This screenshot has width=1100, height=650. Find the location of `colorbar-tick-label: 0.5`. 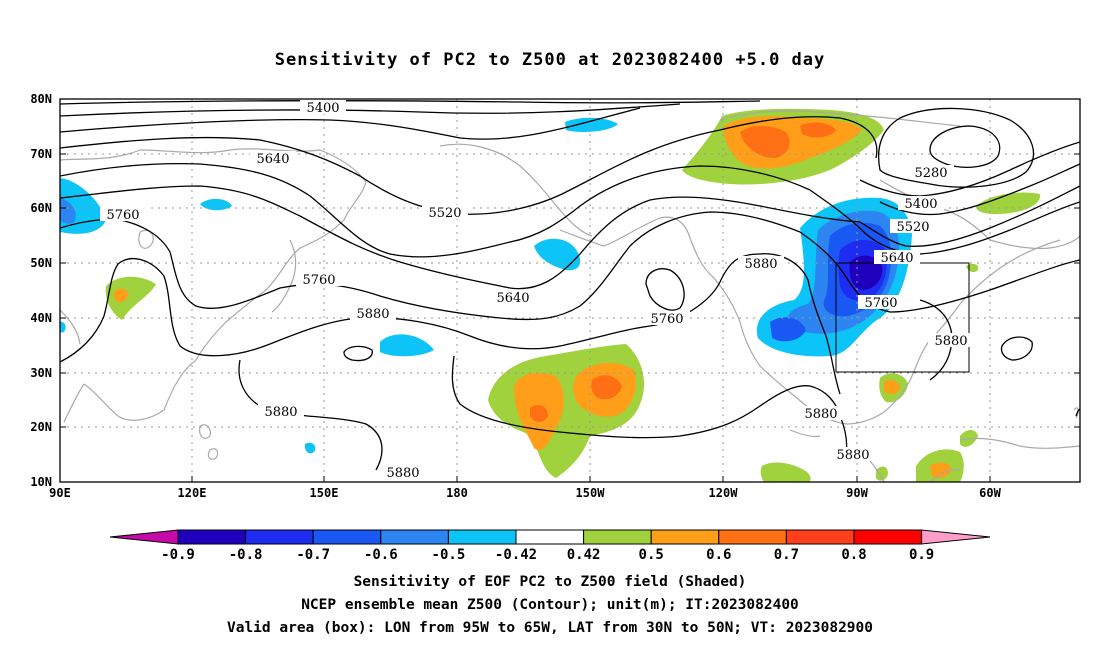

colorbar-tick-label: 0.5 is located at coordinates (651, 555).